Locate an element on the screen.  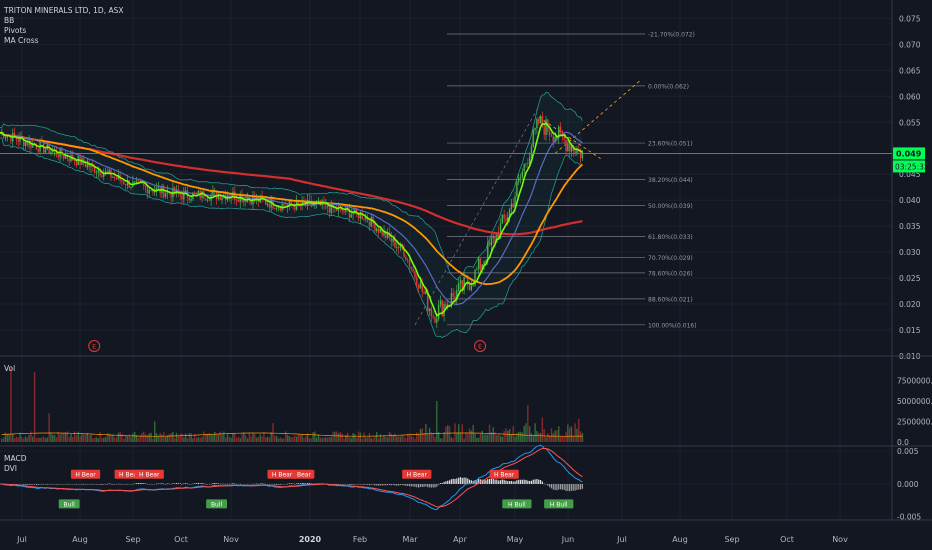
fib-level-label: 78.60%(0.026) is located at coordinates (670, 273).